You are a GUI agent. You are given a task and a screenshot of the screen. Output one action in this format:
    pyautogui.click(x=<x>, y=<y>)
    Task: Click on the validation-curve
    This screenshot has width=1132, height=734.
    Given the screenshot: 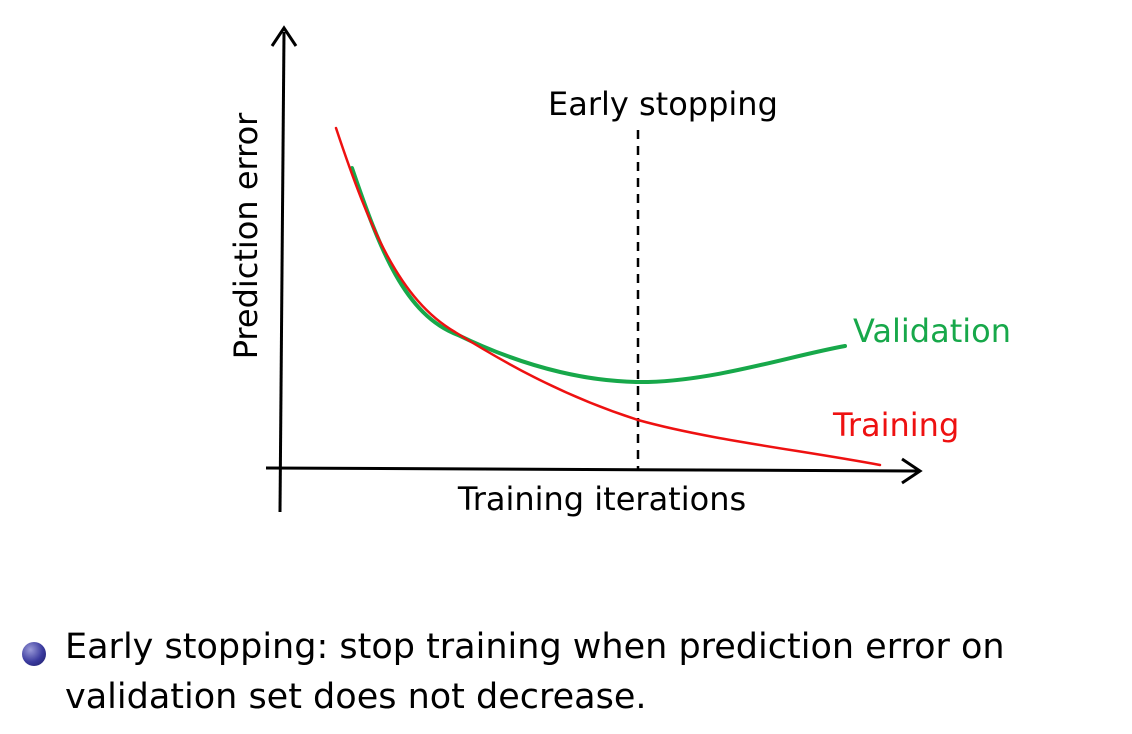 What is the action you would take?
    pyautogui.click(x=598, y=275)
    